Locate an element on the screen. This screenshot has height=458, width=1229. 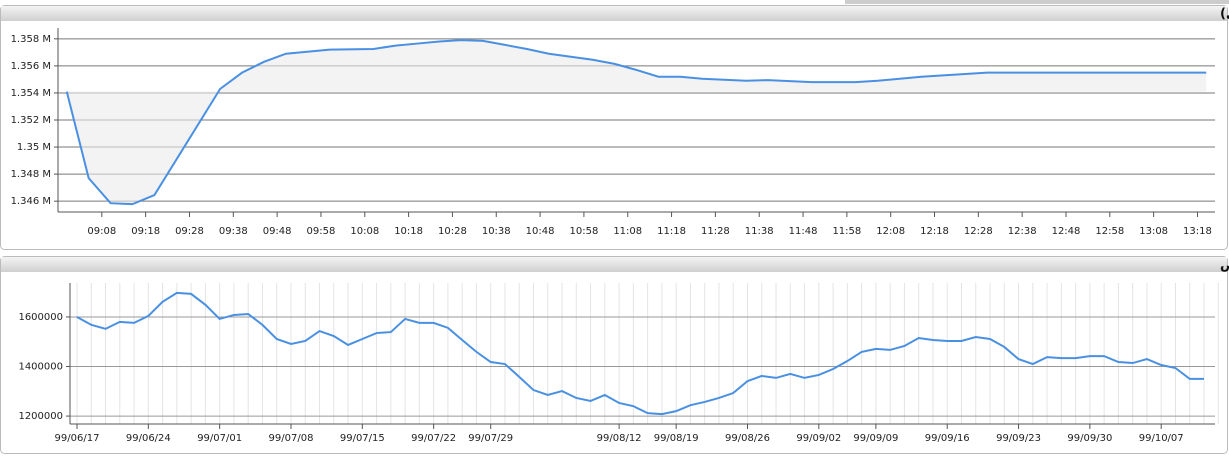
x-tick-label: 11:58 is located at coordinates (846, 231).